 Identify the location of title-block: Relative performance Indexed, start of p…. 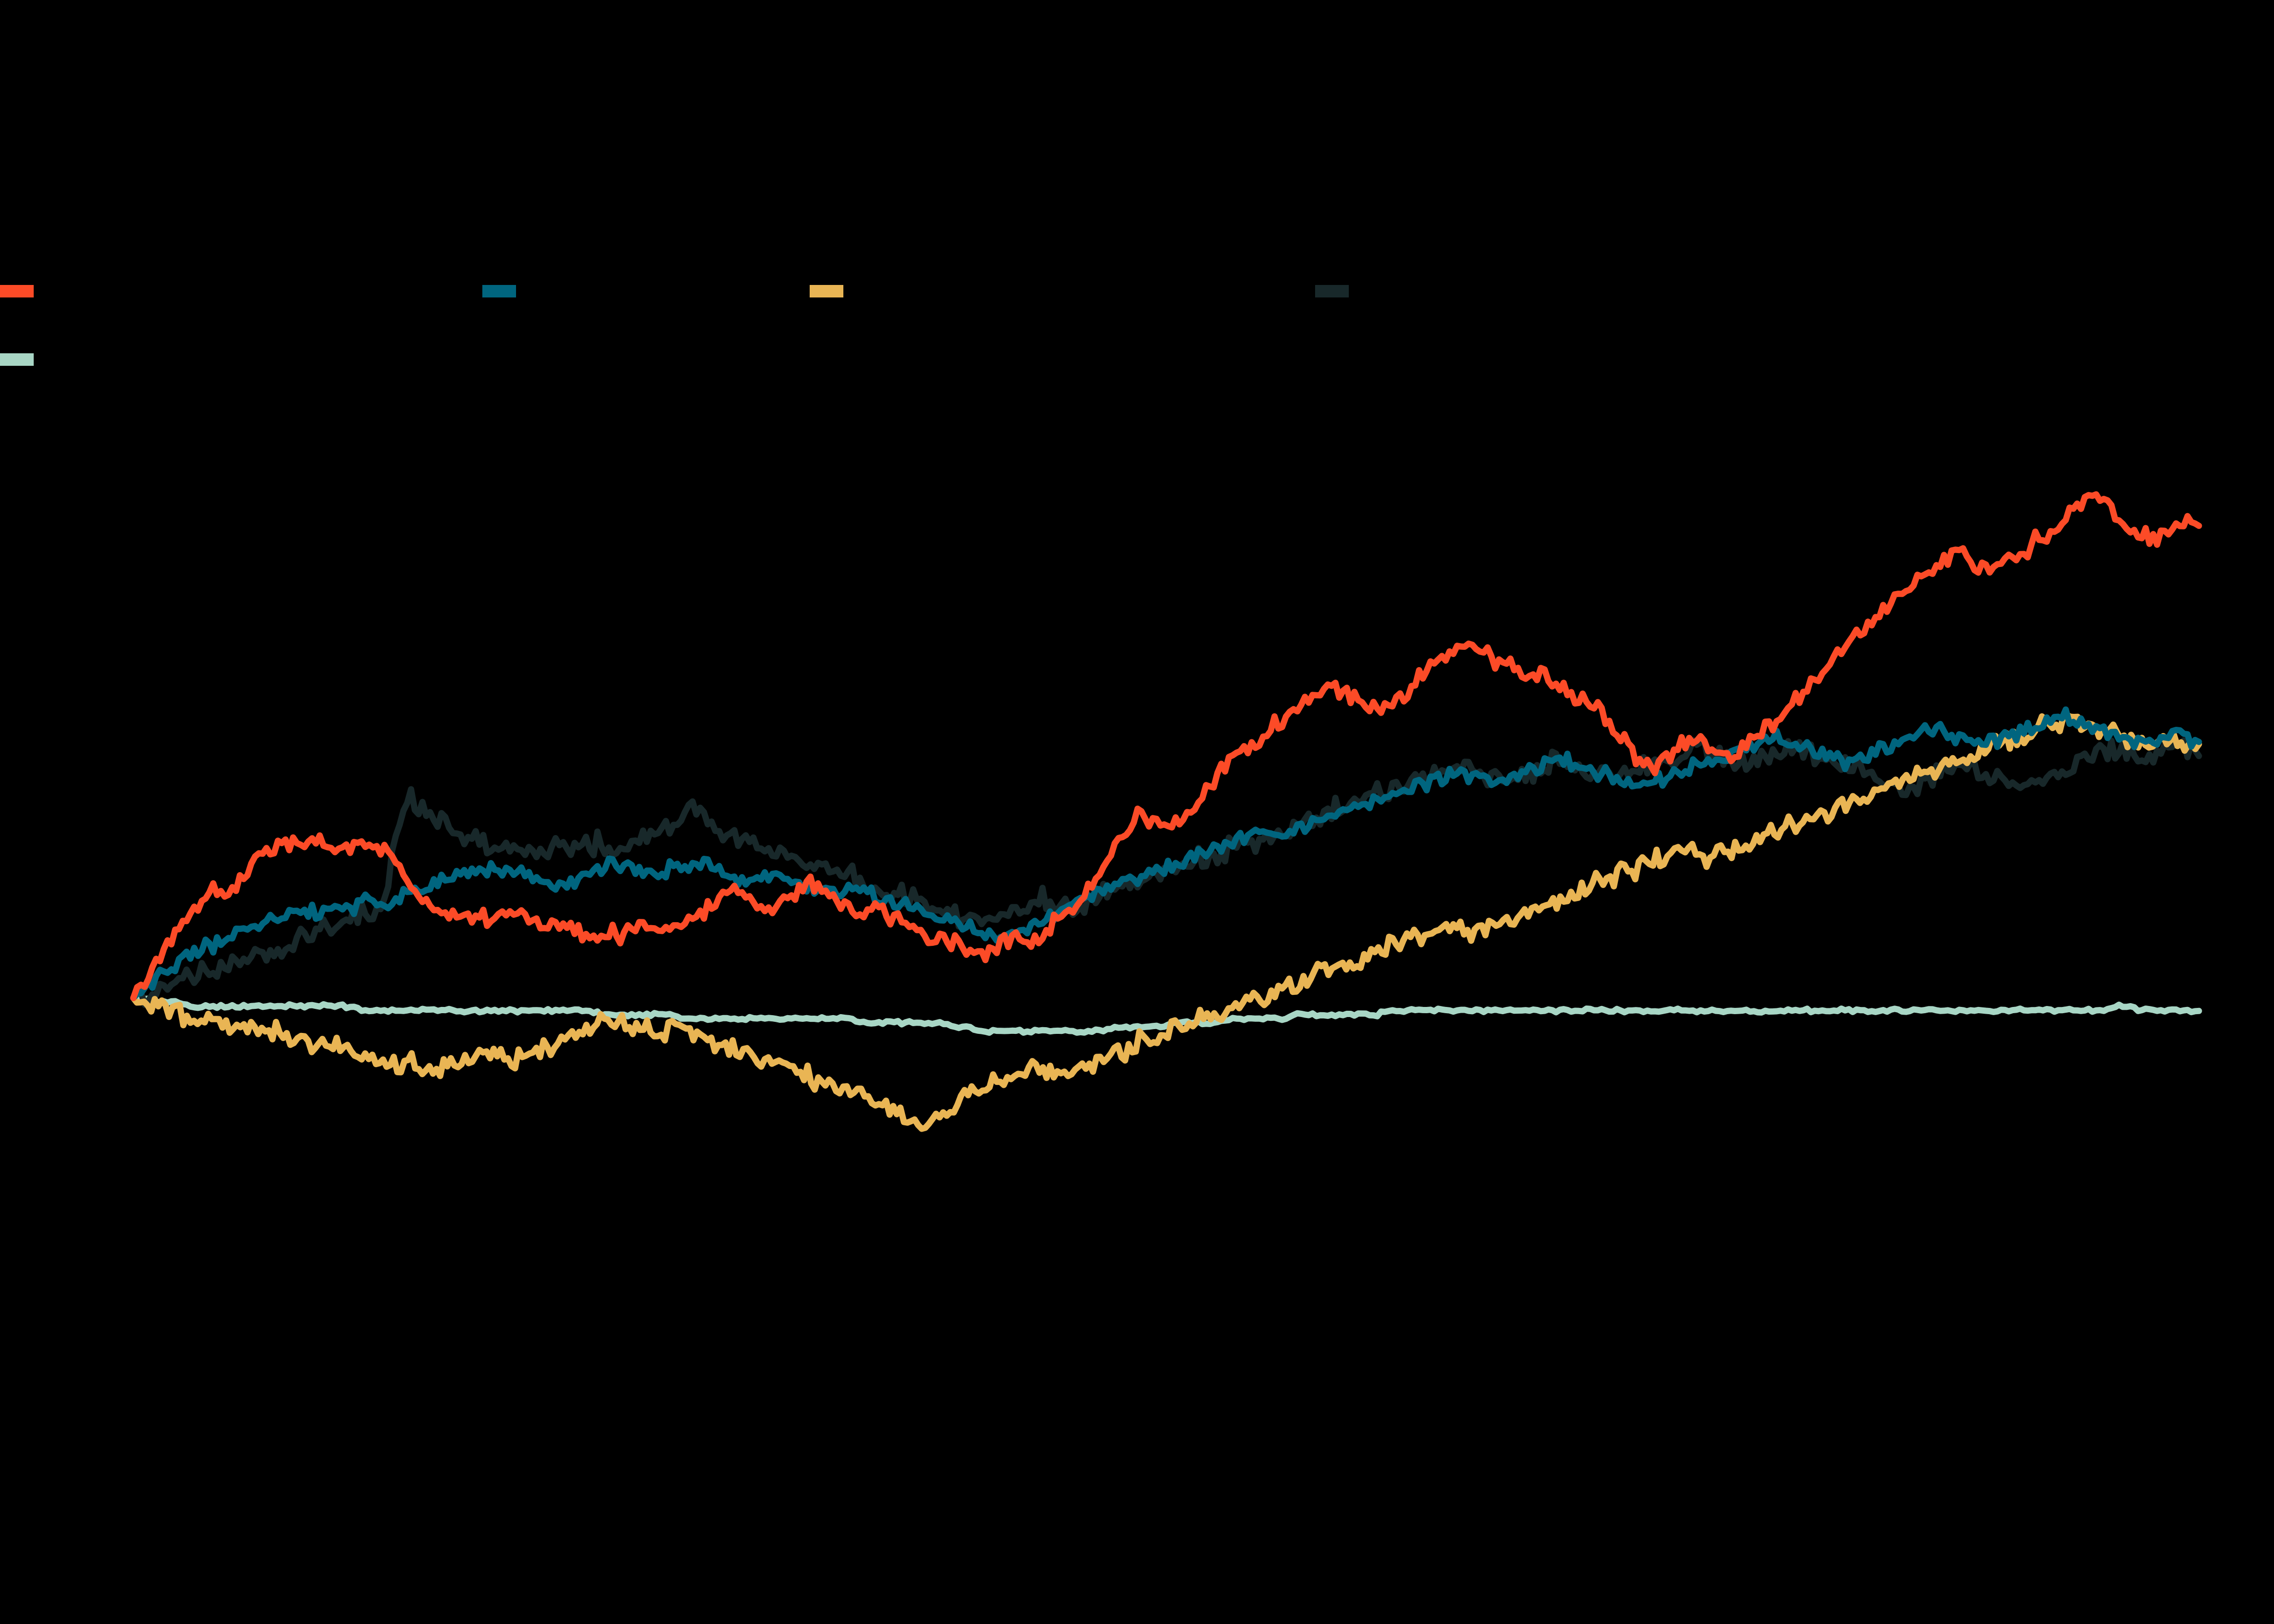
(848, 64).